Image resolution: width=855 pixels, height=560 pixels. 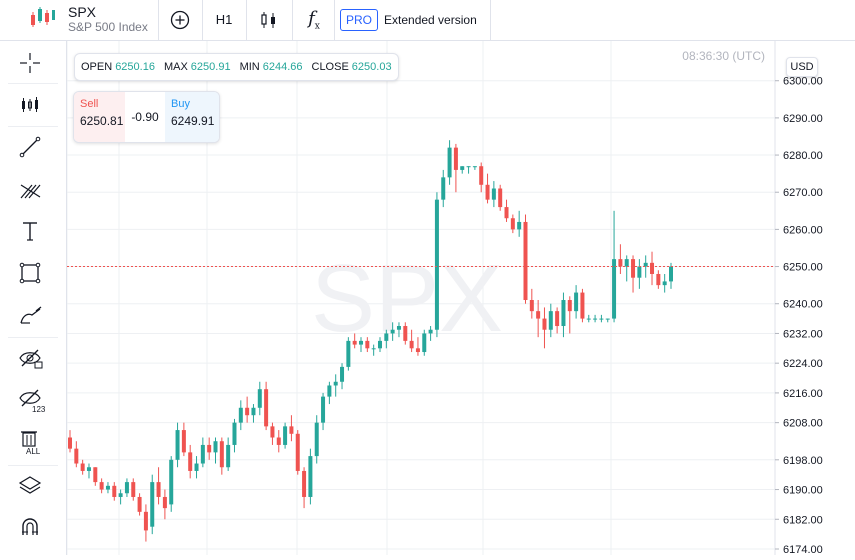 I want to click on extended-version-button: PRO Extended version, so click(x=415, y=20).